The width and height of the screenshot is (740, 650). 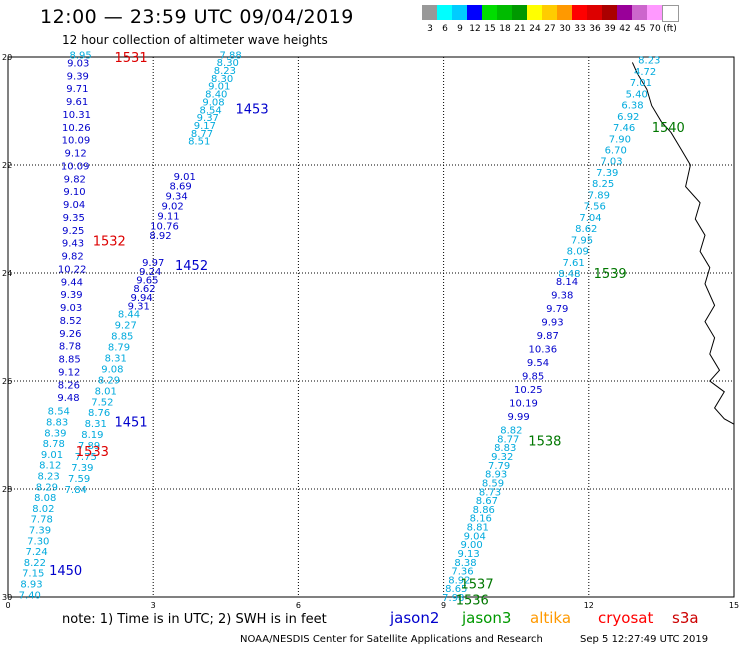 I want to click on scale-label: 39, so click(x=610, y=29).